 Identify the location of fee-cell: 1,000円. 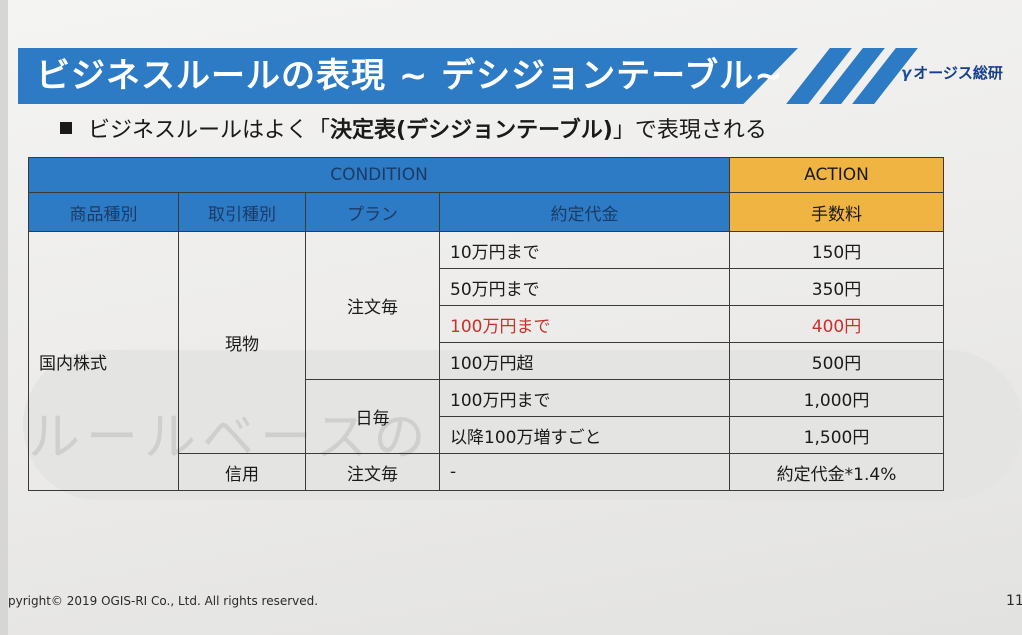
(837, 398).